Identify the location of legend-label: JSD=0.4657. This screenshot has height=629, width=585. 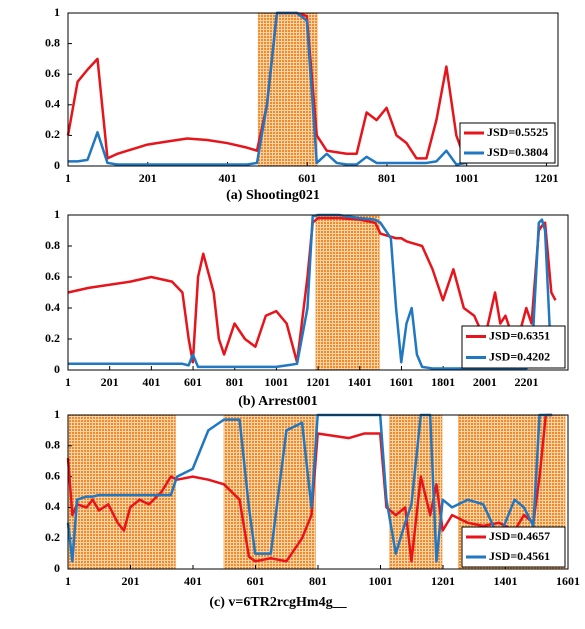
(519, 536).